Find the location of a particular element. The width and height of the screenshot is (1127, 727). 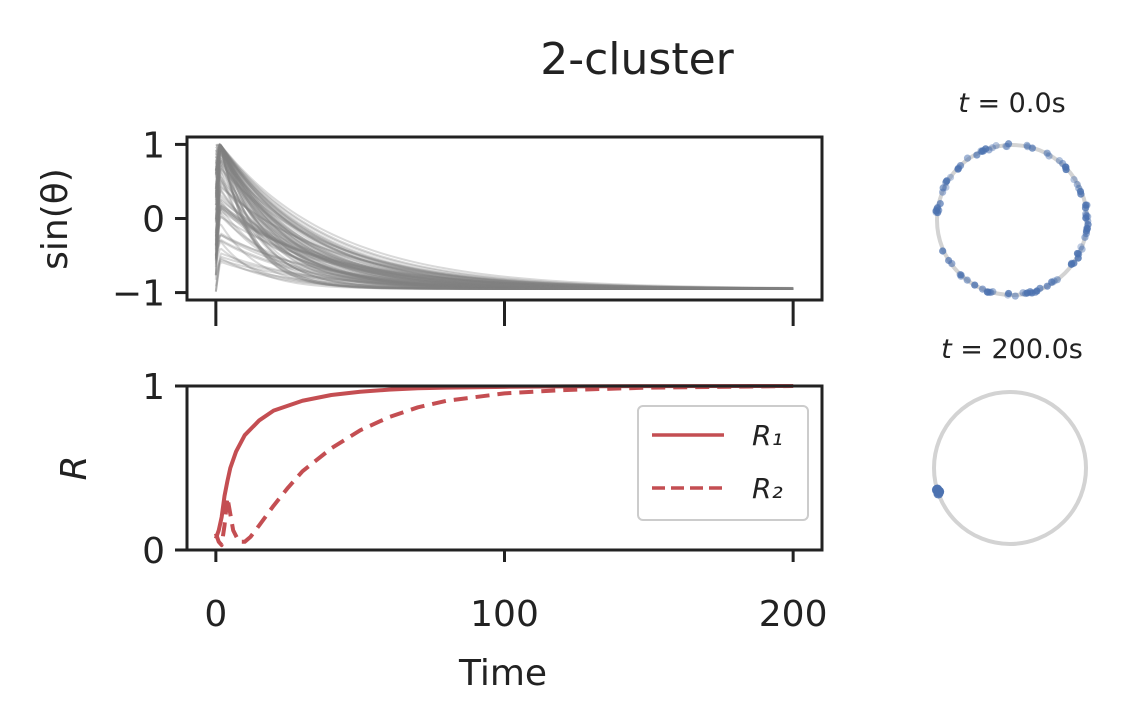

order-parameter-xlabel: Time is located at coordinates (502, 673).